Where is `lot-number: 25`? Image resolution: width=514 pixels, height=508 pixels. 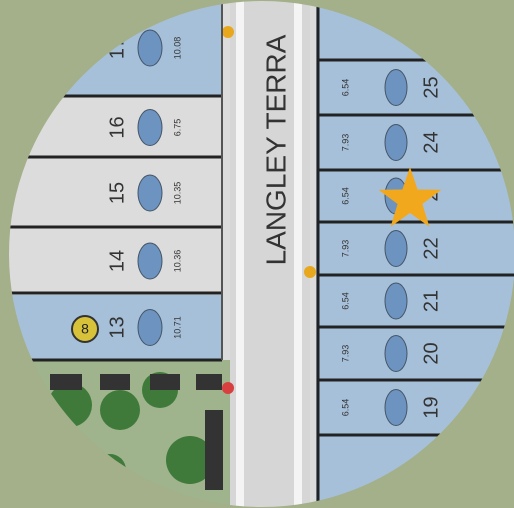 lot-number: 25 is located at coordinates (431, 87).